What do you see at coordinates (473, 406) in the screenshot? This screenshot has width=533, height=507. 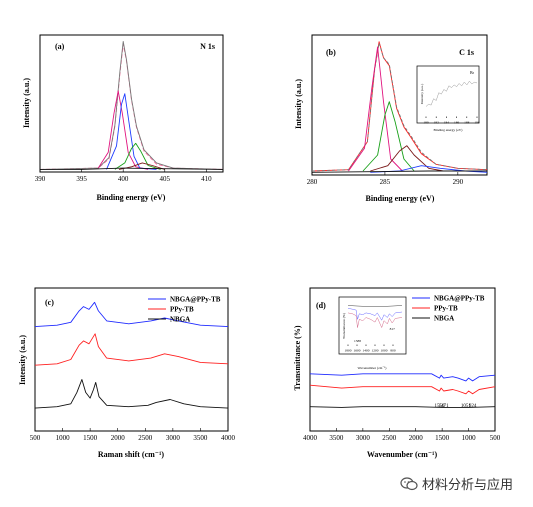 I see `panel-d-peak-annotation: 924` at bounding box center [473, 406].